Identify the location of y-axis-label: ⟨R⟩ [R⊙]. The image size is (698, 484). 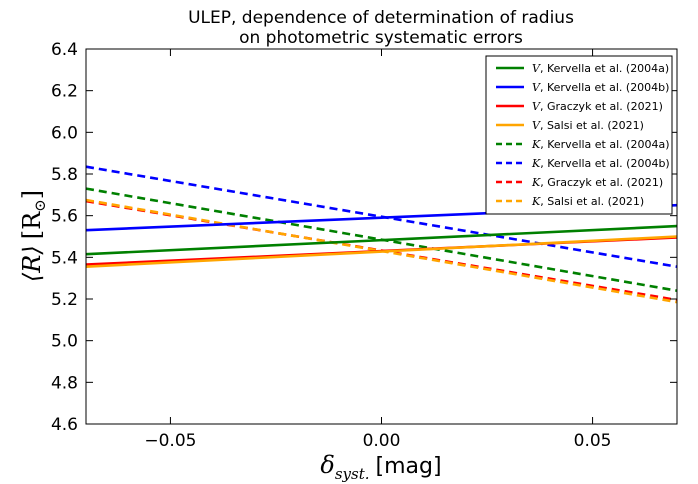
(33, 236).